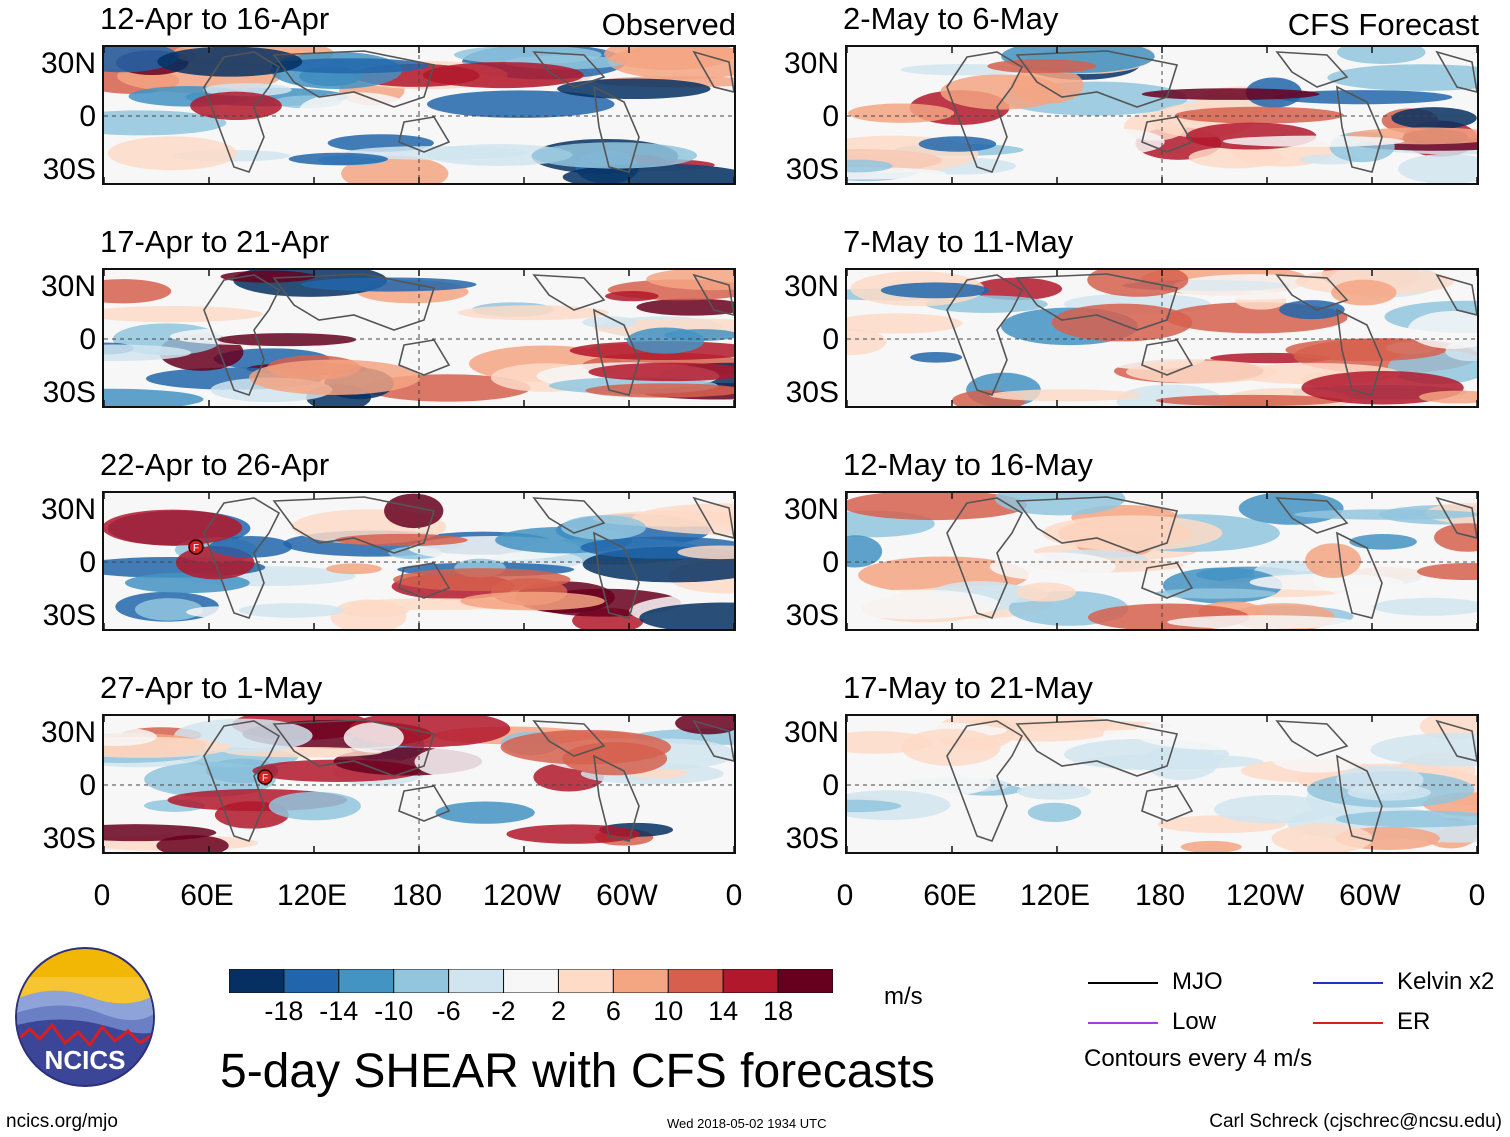  What do you see at coordinates (1265, 895) in the screenshot?
I see `lon-tick-label: 120W` at bounding box center [1265, 895].